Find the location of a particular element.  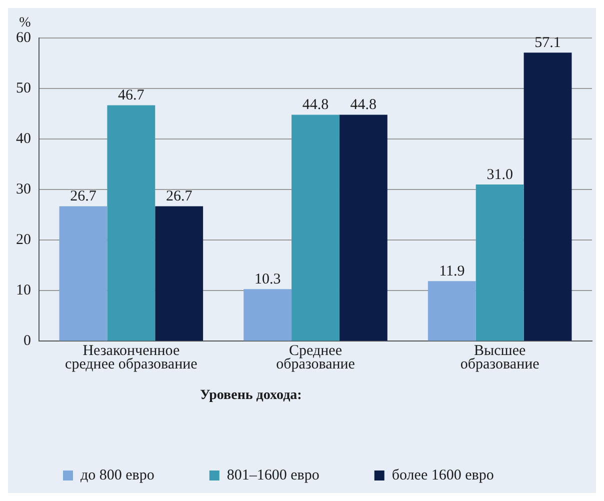

data-label: 57.1 is located at coordinates (547, 43).